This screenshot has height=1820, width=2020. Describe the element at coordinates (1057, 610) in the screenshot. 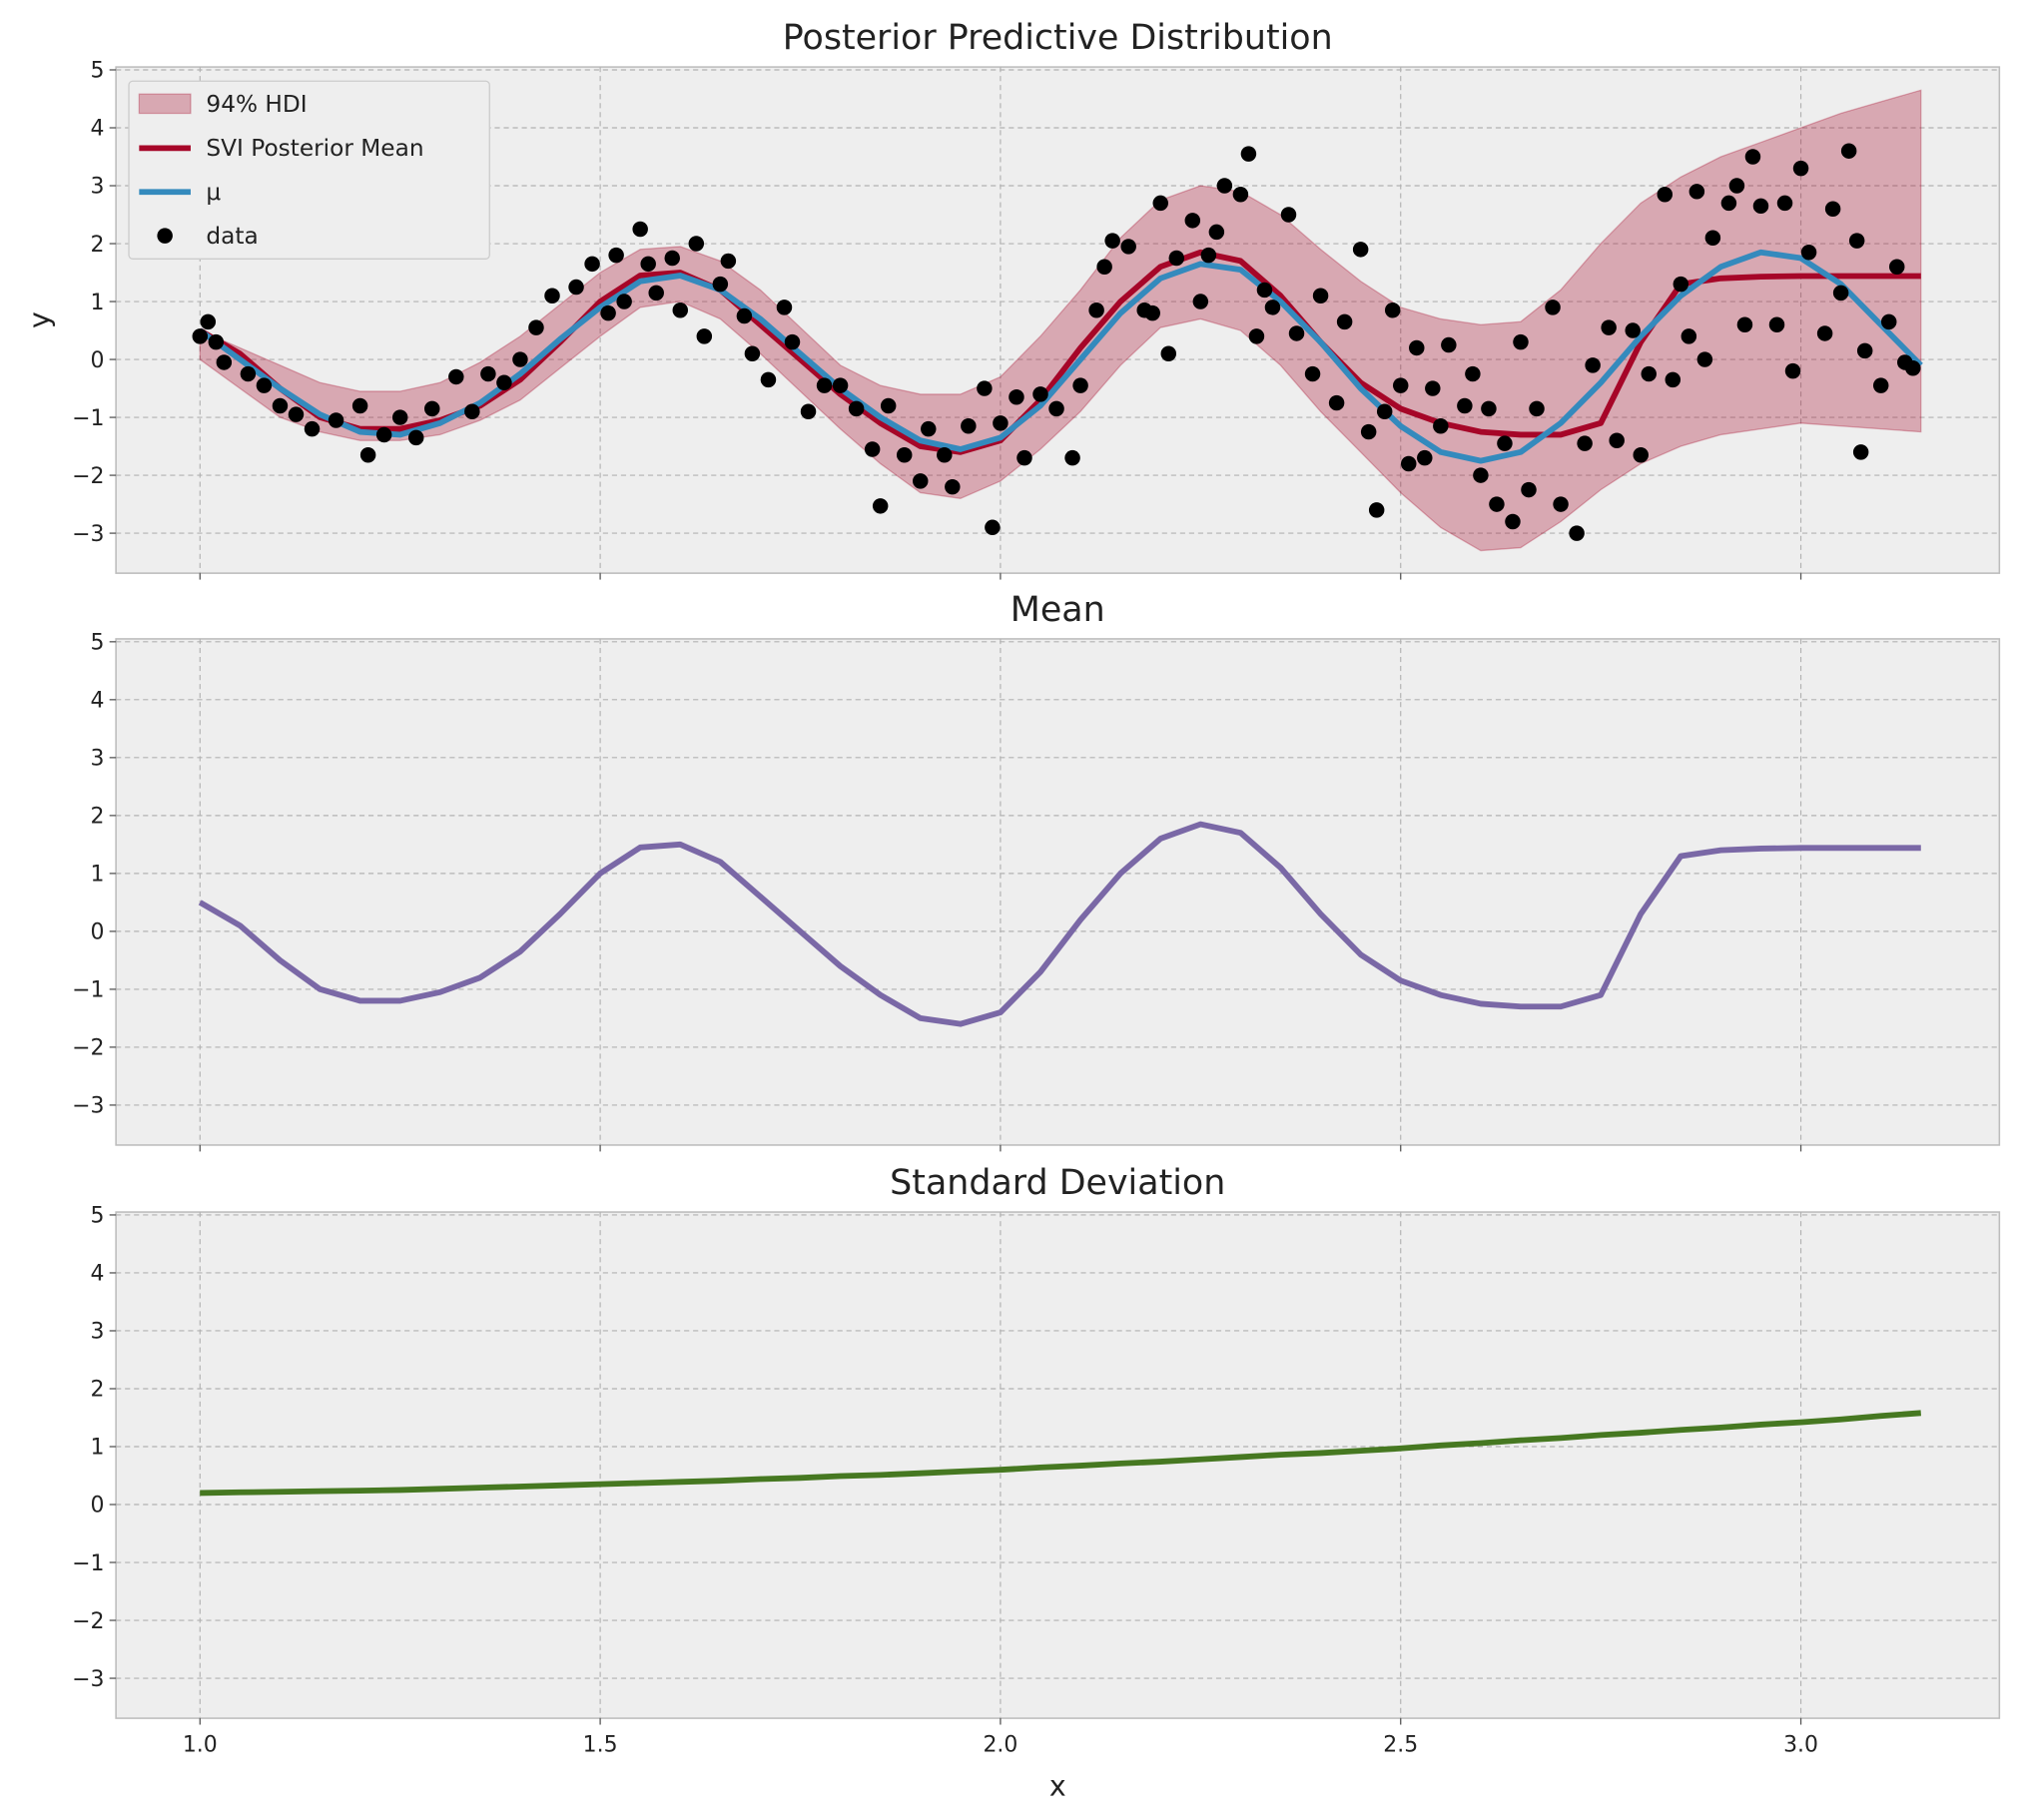

I see `chart-title: Mean` at that location.